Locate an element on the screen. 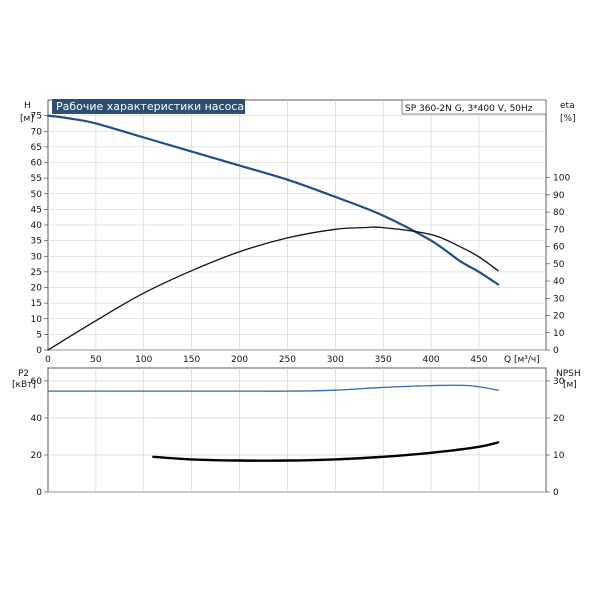 The width and height of the screenshot is (600, 600). left-tick-label: 50 is located at coordinates (37, 195).